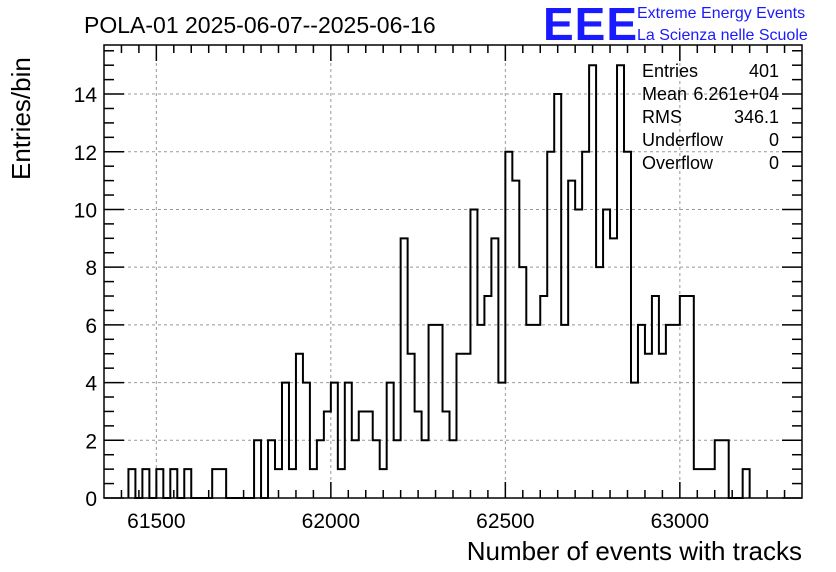  Describe the element at coordinates (260, 25) in the screenshot. I see `chart-title: POLA-01 2025-06-07--2025-06-16` at that location.